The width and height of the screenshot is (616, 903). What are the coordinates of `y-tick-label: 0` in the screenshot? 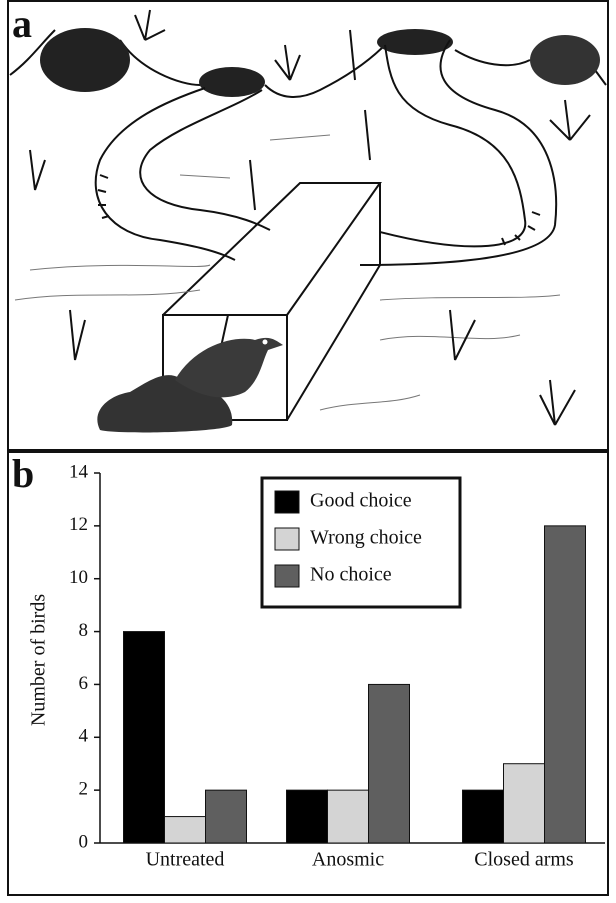 It's located at (84, 841).